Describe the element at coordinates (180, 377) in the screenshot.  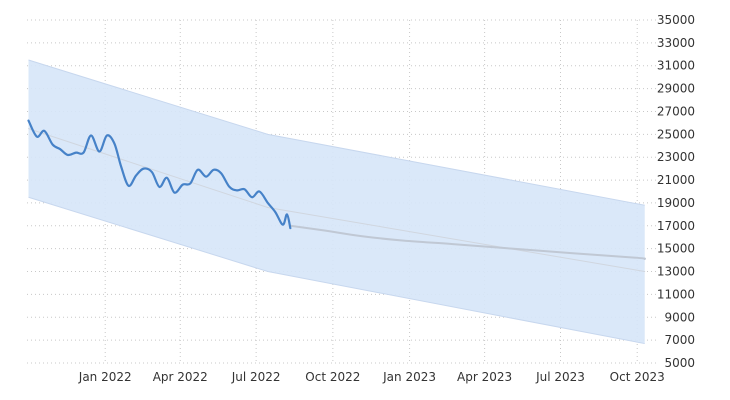
I see `x-tick-label: Apr 2022` at that location.